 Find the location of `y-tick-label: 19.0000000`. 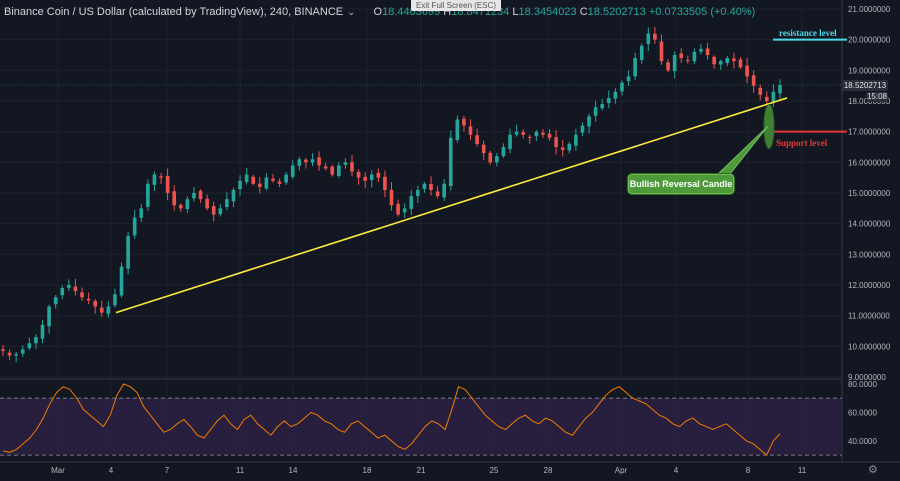

y-tick-label: 19.0000000 is located at coordinates (869, 70).